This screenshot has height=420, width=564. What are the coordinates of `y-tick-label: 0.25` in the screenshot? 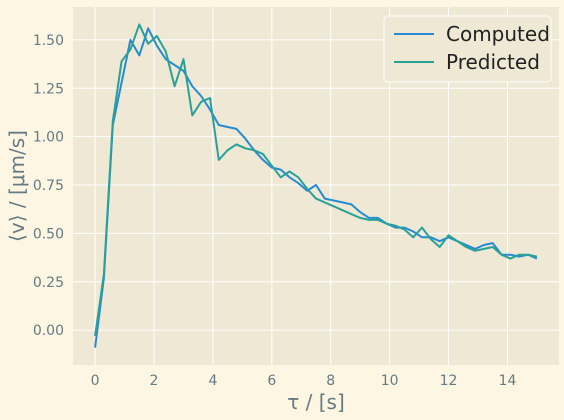 It's located at (48, 283).